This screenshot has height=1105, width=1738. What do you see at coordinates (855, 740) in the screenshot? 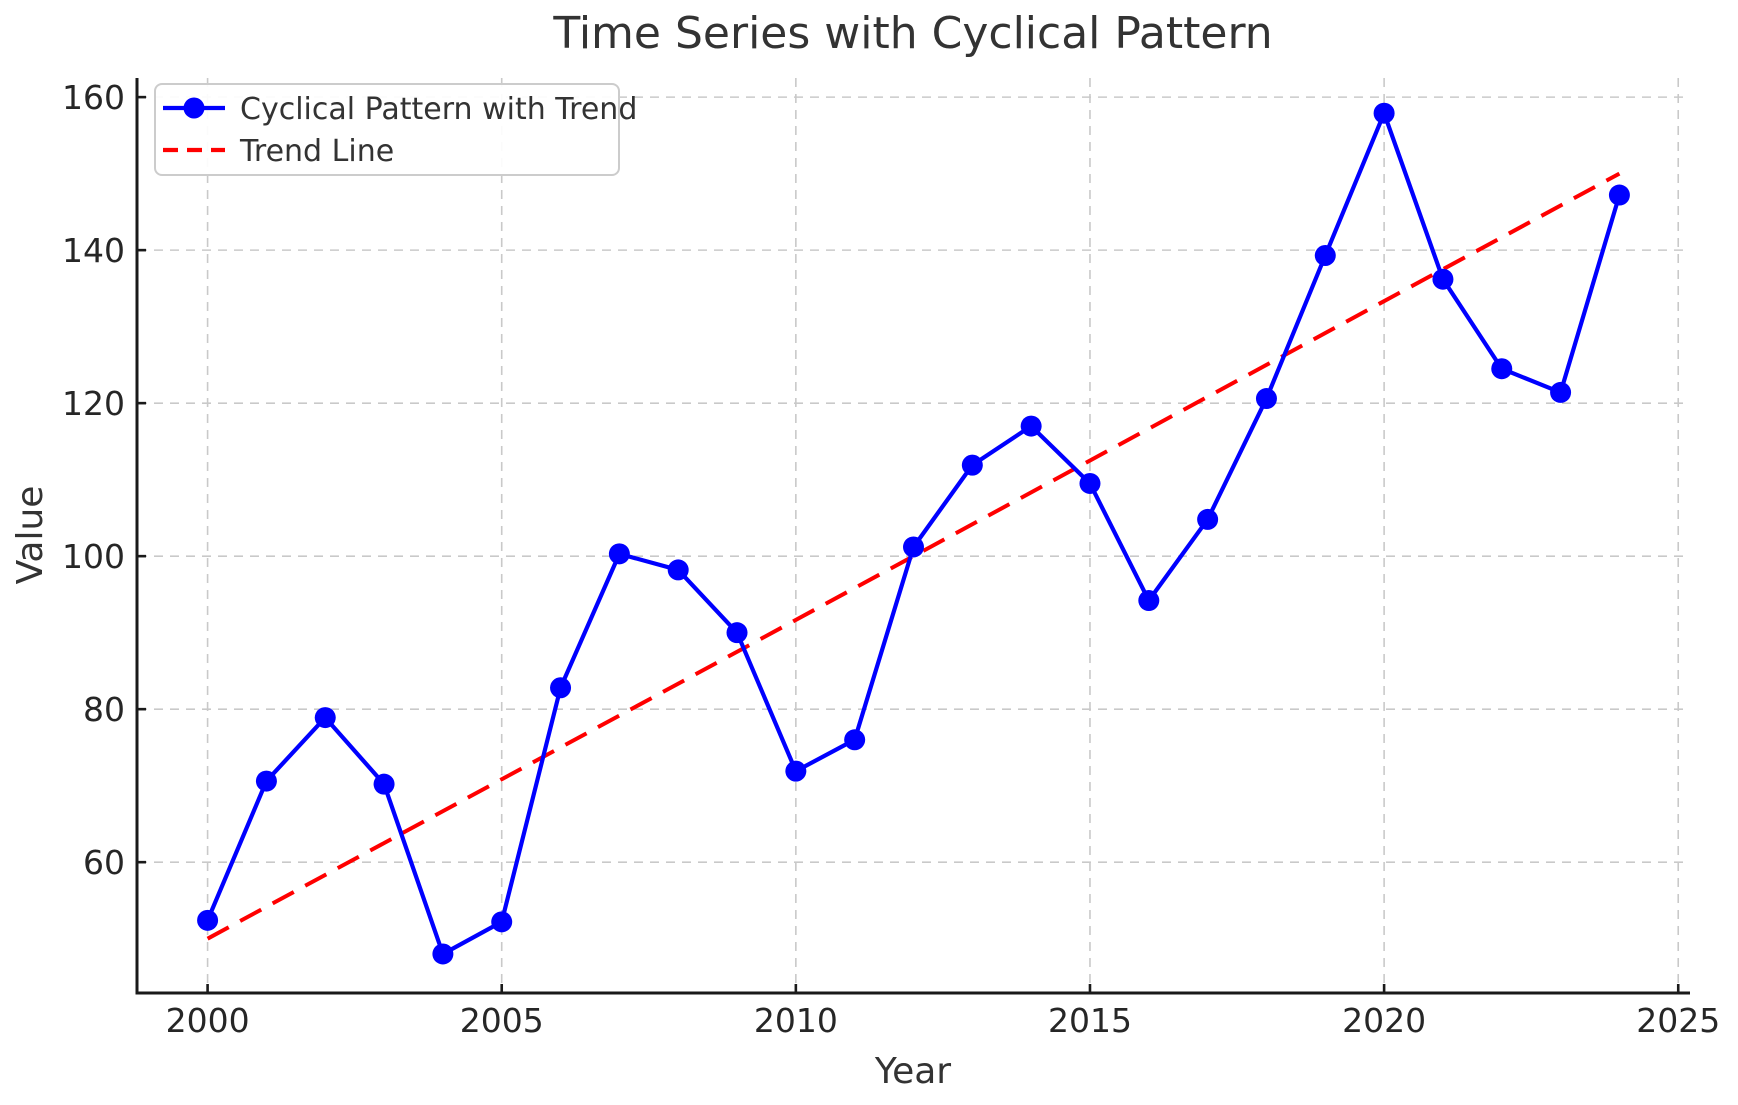
I see `data-point-2011` at bounding box center [855, 740].